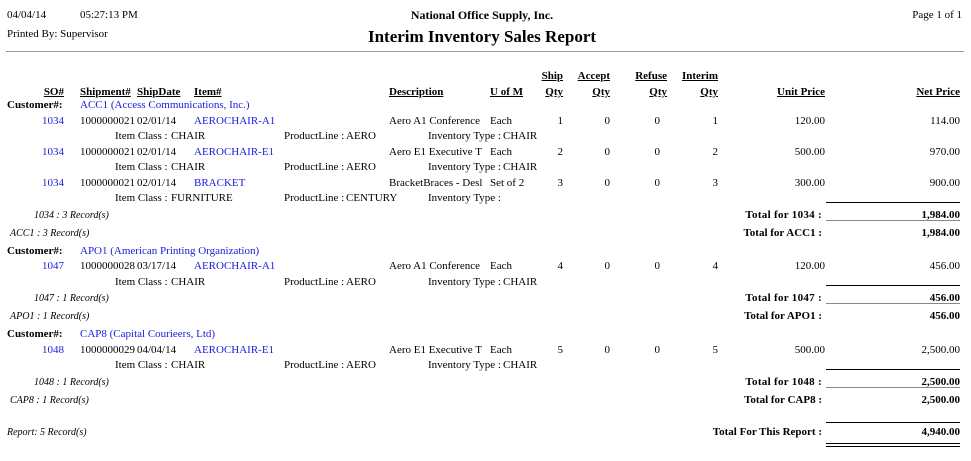 The width and height of the screenshot is (971, 461). I want to click on customer-record-count: APO1 : 1 Record(s), so click(50, 316).